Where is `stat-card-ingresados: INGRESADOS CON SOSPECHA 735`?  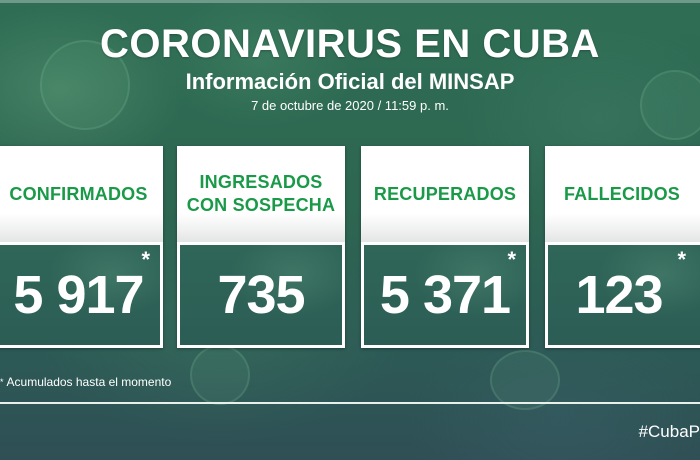
stat-card-ingresados: INGRESADOS CON SOSPECHA 735 is located at coordinates (261, 247).